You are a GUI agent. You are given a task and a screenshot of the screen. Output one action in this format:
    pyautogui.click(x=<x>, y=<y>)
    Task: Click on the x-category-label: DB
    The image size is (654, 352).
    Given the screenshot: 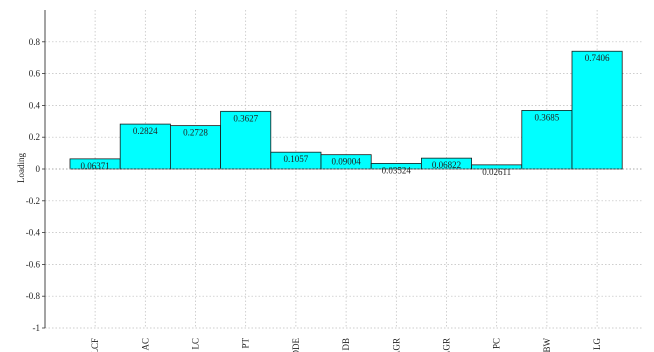 What is the action you would take?
    pyautogui.click(x=346, y=344)
    